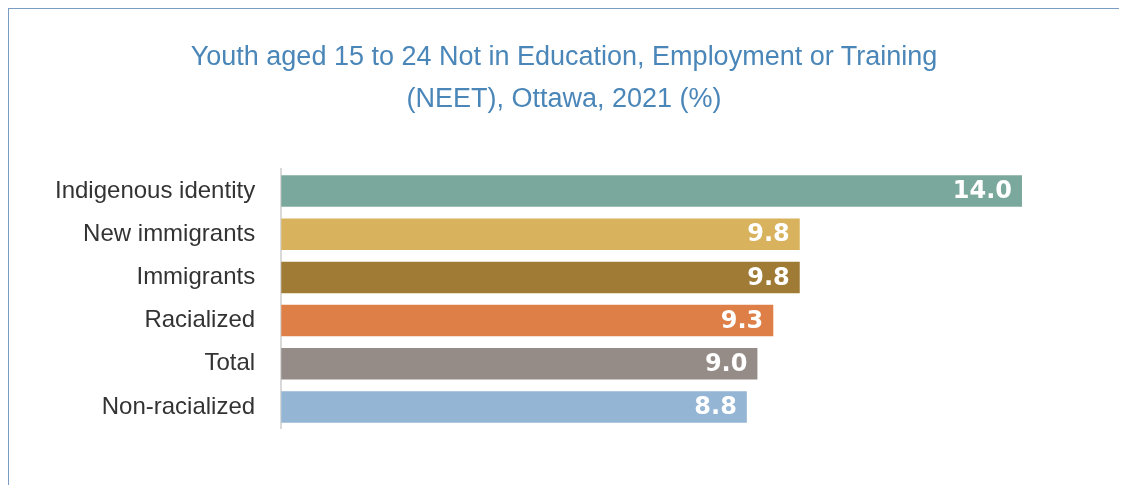 The width and height of the screenshot is (1127, 493). What do you see at coordinates (564, 77) in the screenshot?
I see `chart-title: Youth aged 15 to 24 Not in Education, Employment or Training (NEET), Ottawa, 2021 (%)` at bounding box center [564, 77].